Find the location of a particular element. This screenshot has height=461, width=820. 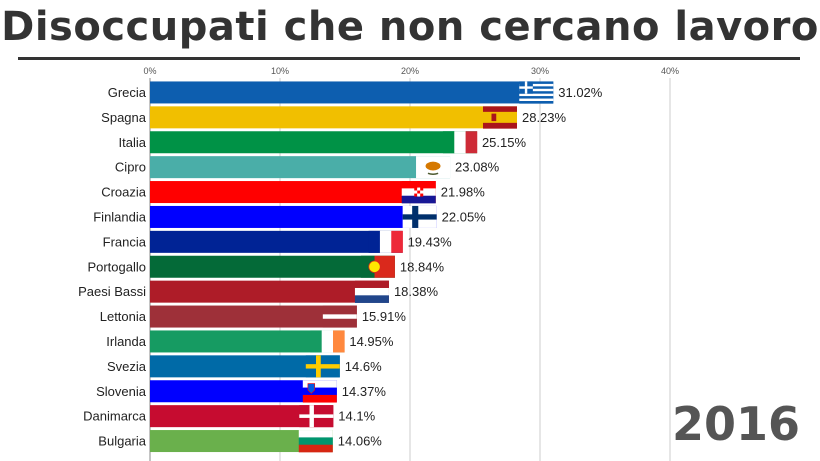

flag-spain is located at coordinates (499, 117).